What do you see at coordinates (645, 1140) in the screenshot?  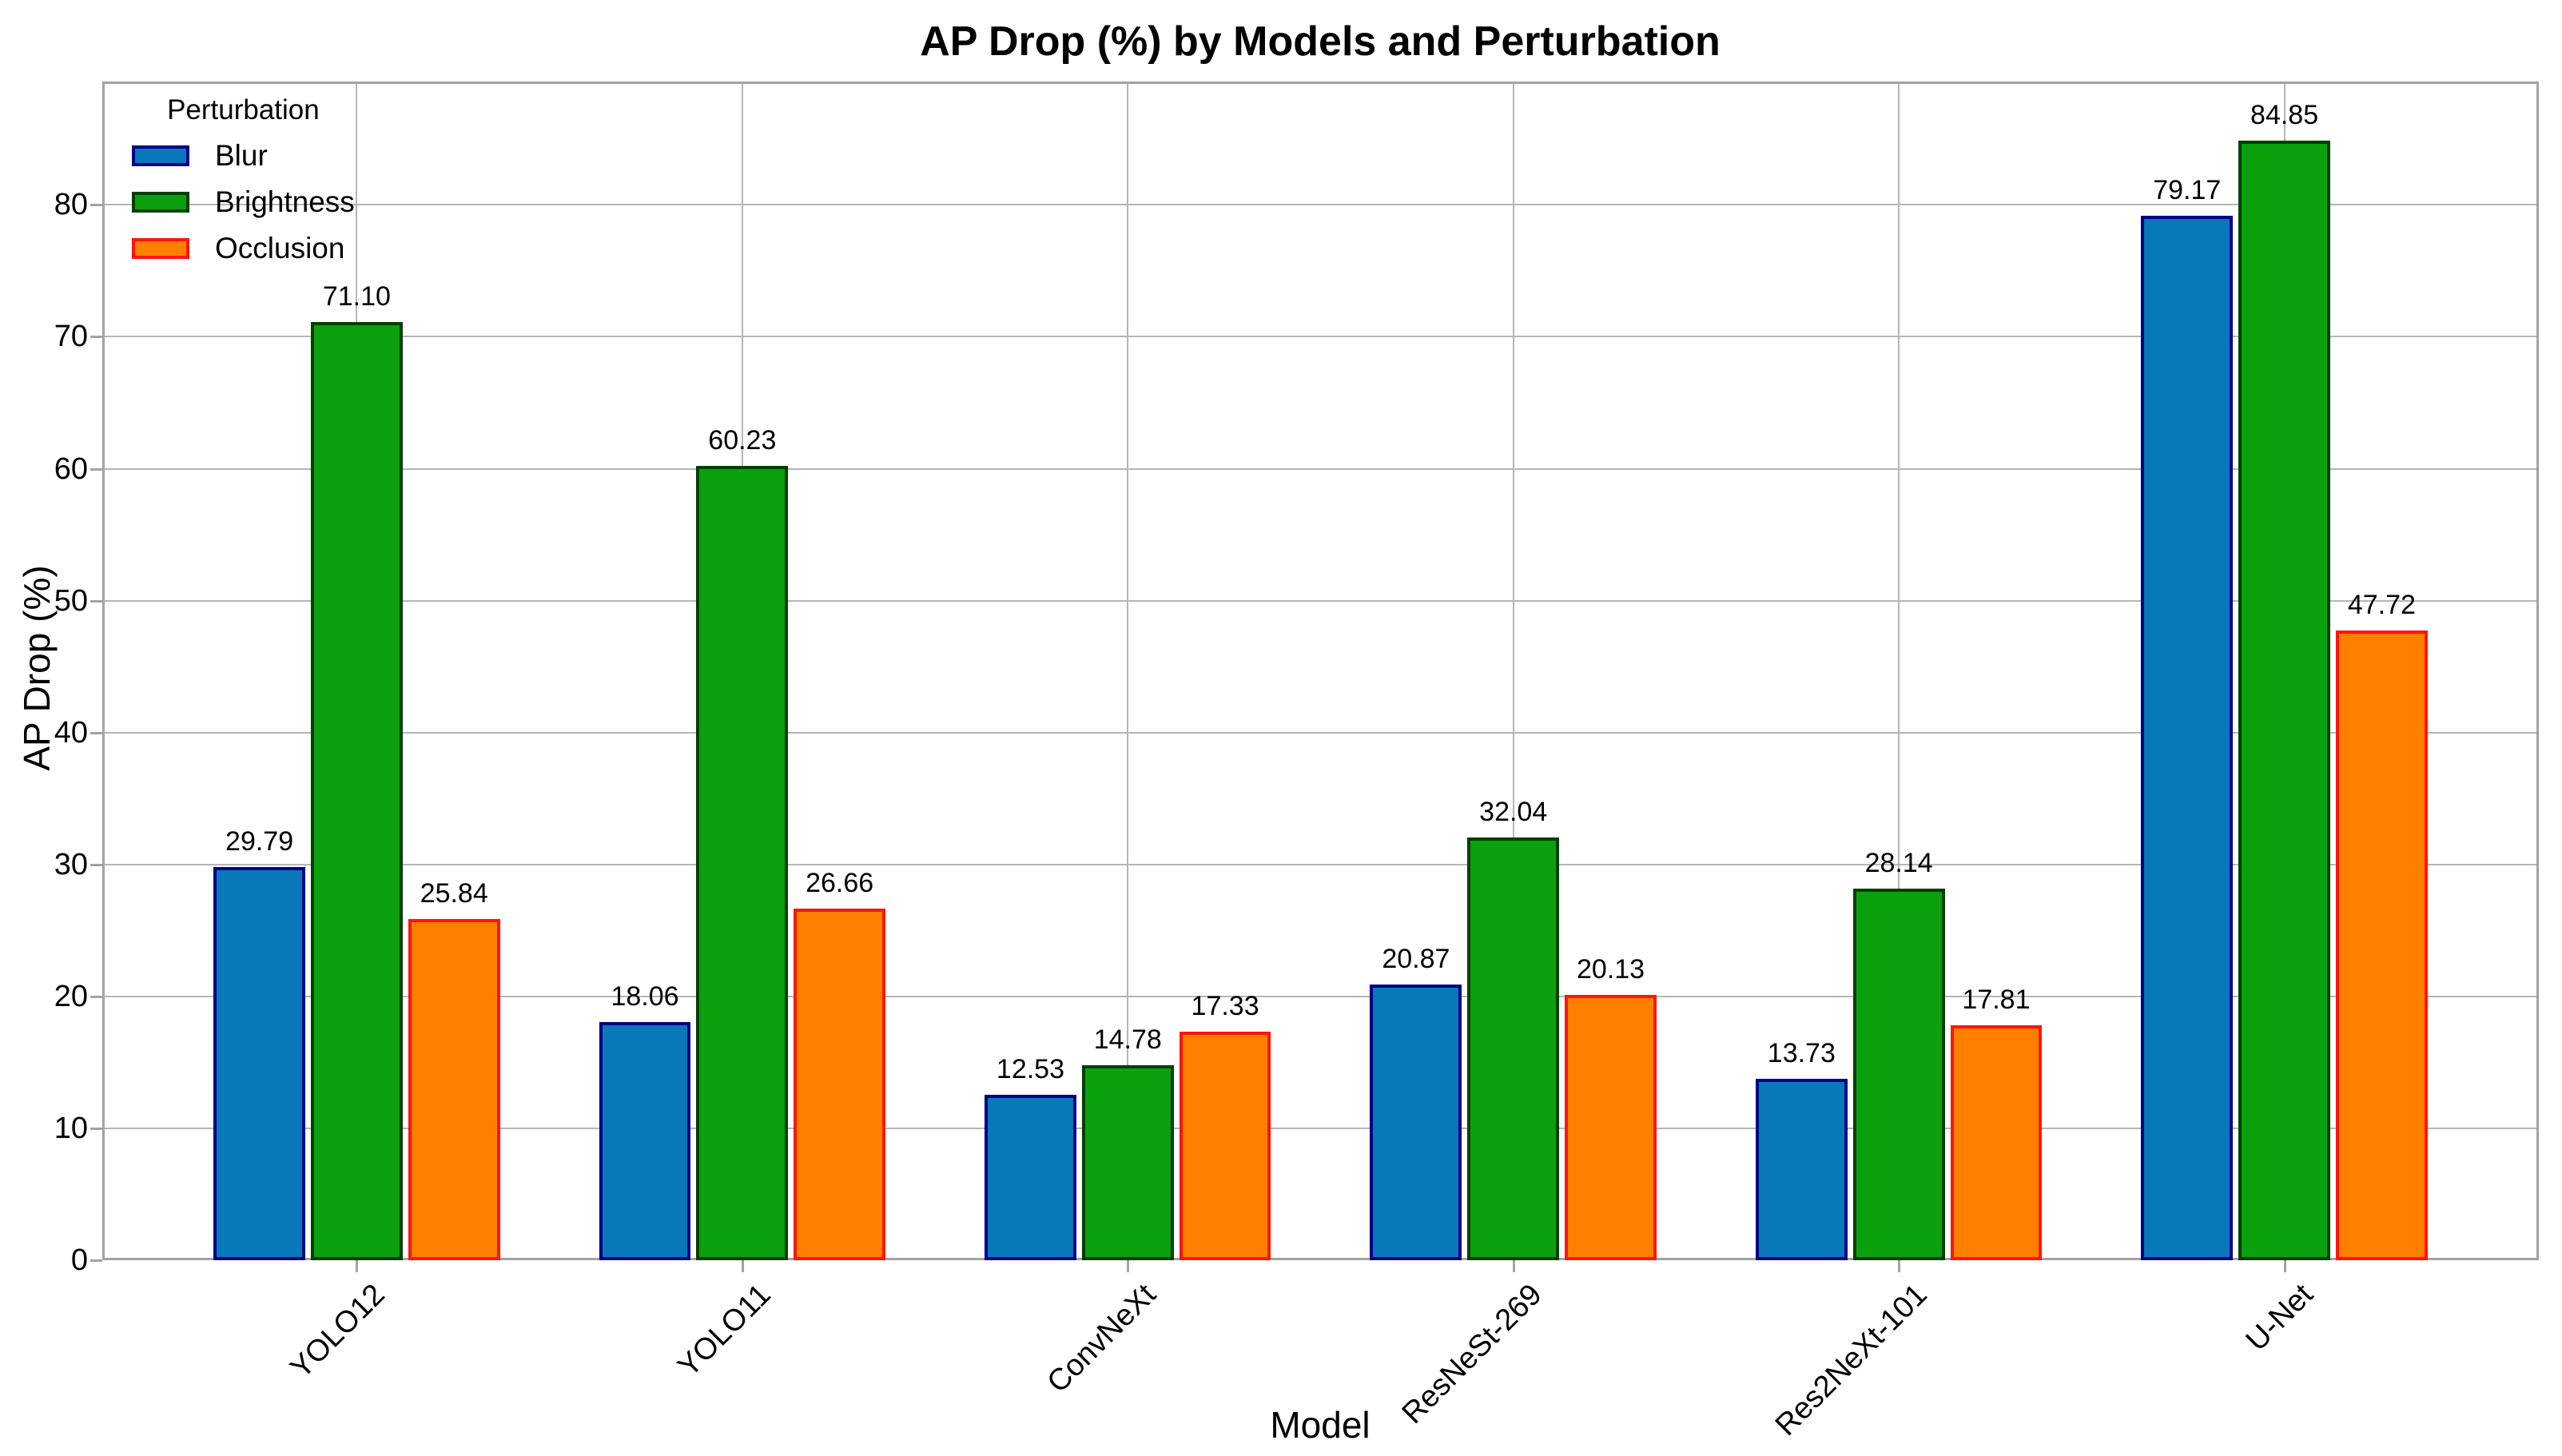 I see `bar-YOLO11-Blur` at bounding box center [645, 1140].